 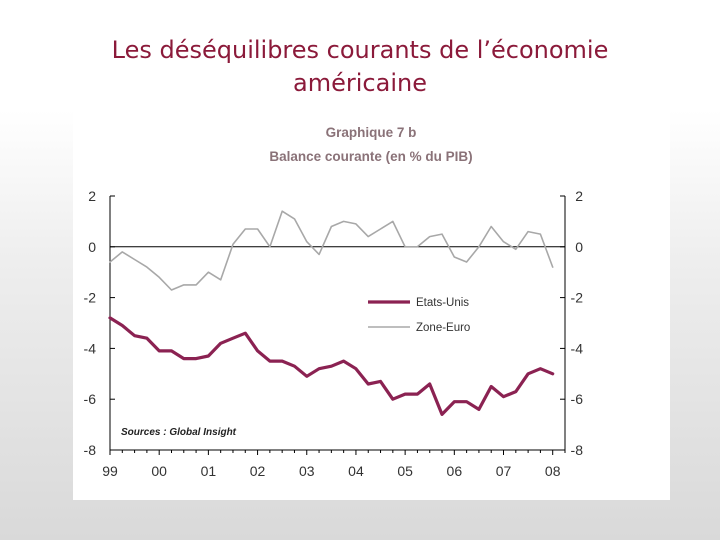 I want to click on y-tick-label-left: -2, so click(x=90, y=298).